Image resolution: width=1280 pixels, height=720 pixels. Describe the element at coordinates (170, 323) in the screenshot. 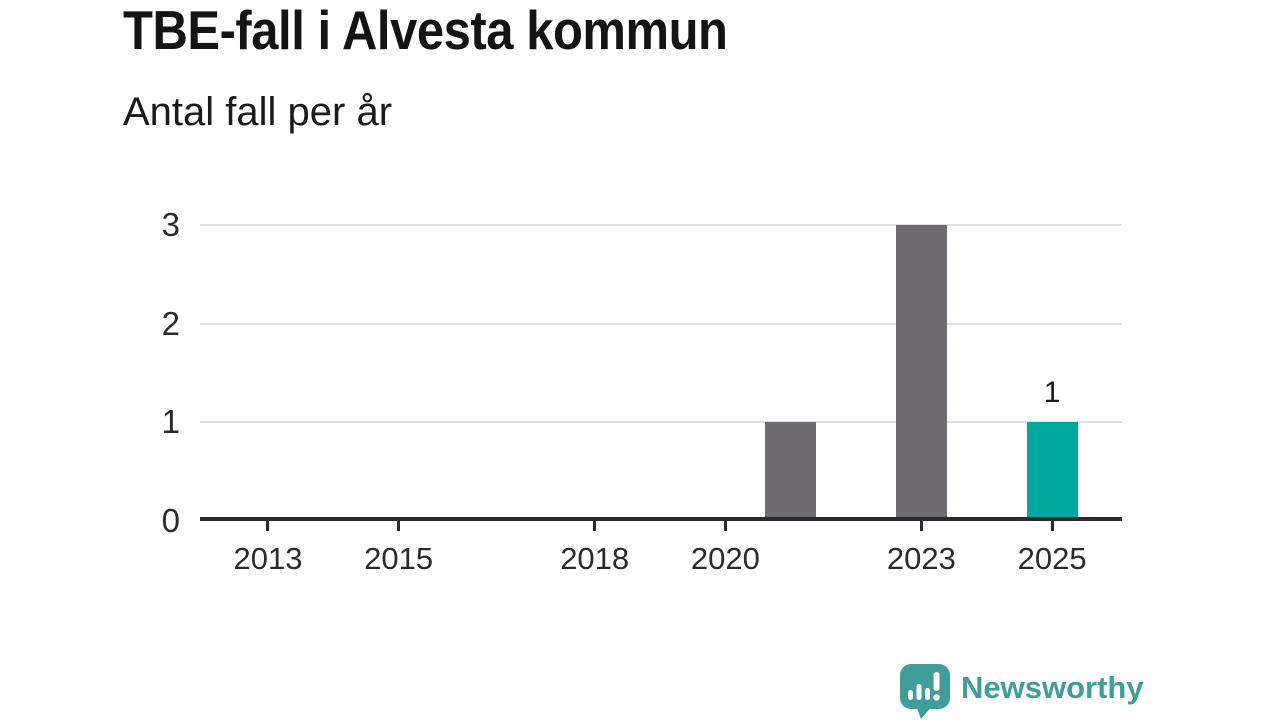

I see `y-axis-label: 2` at that location.